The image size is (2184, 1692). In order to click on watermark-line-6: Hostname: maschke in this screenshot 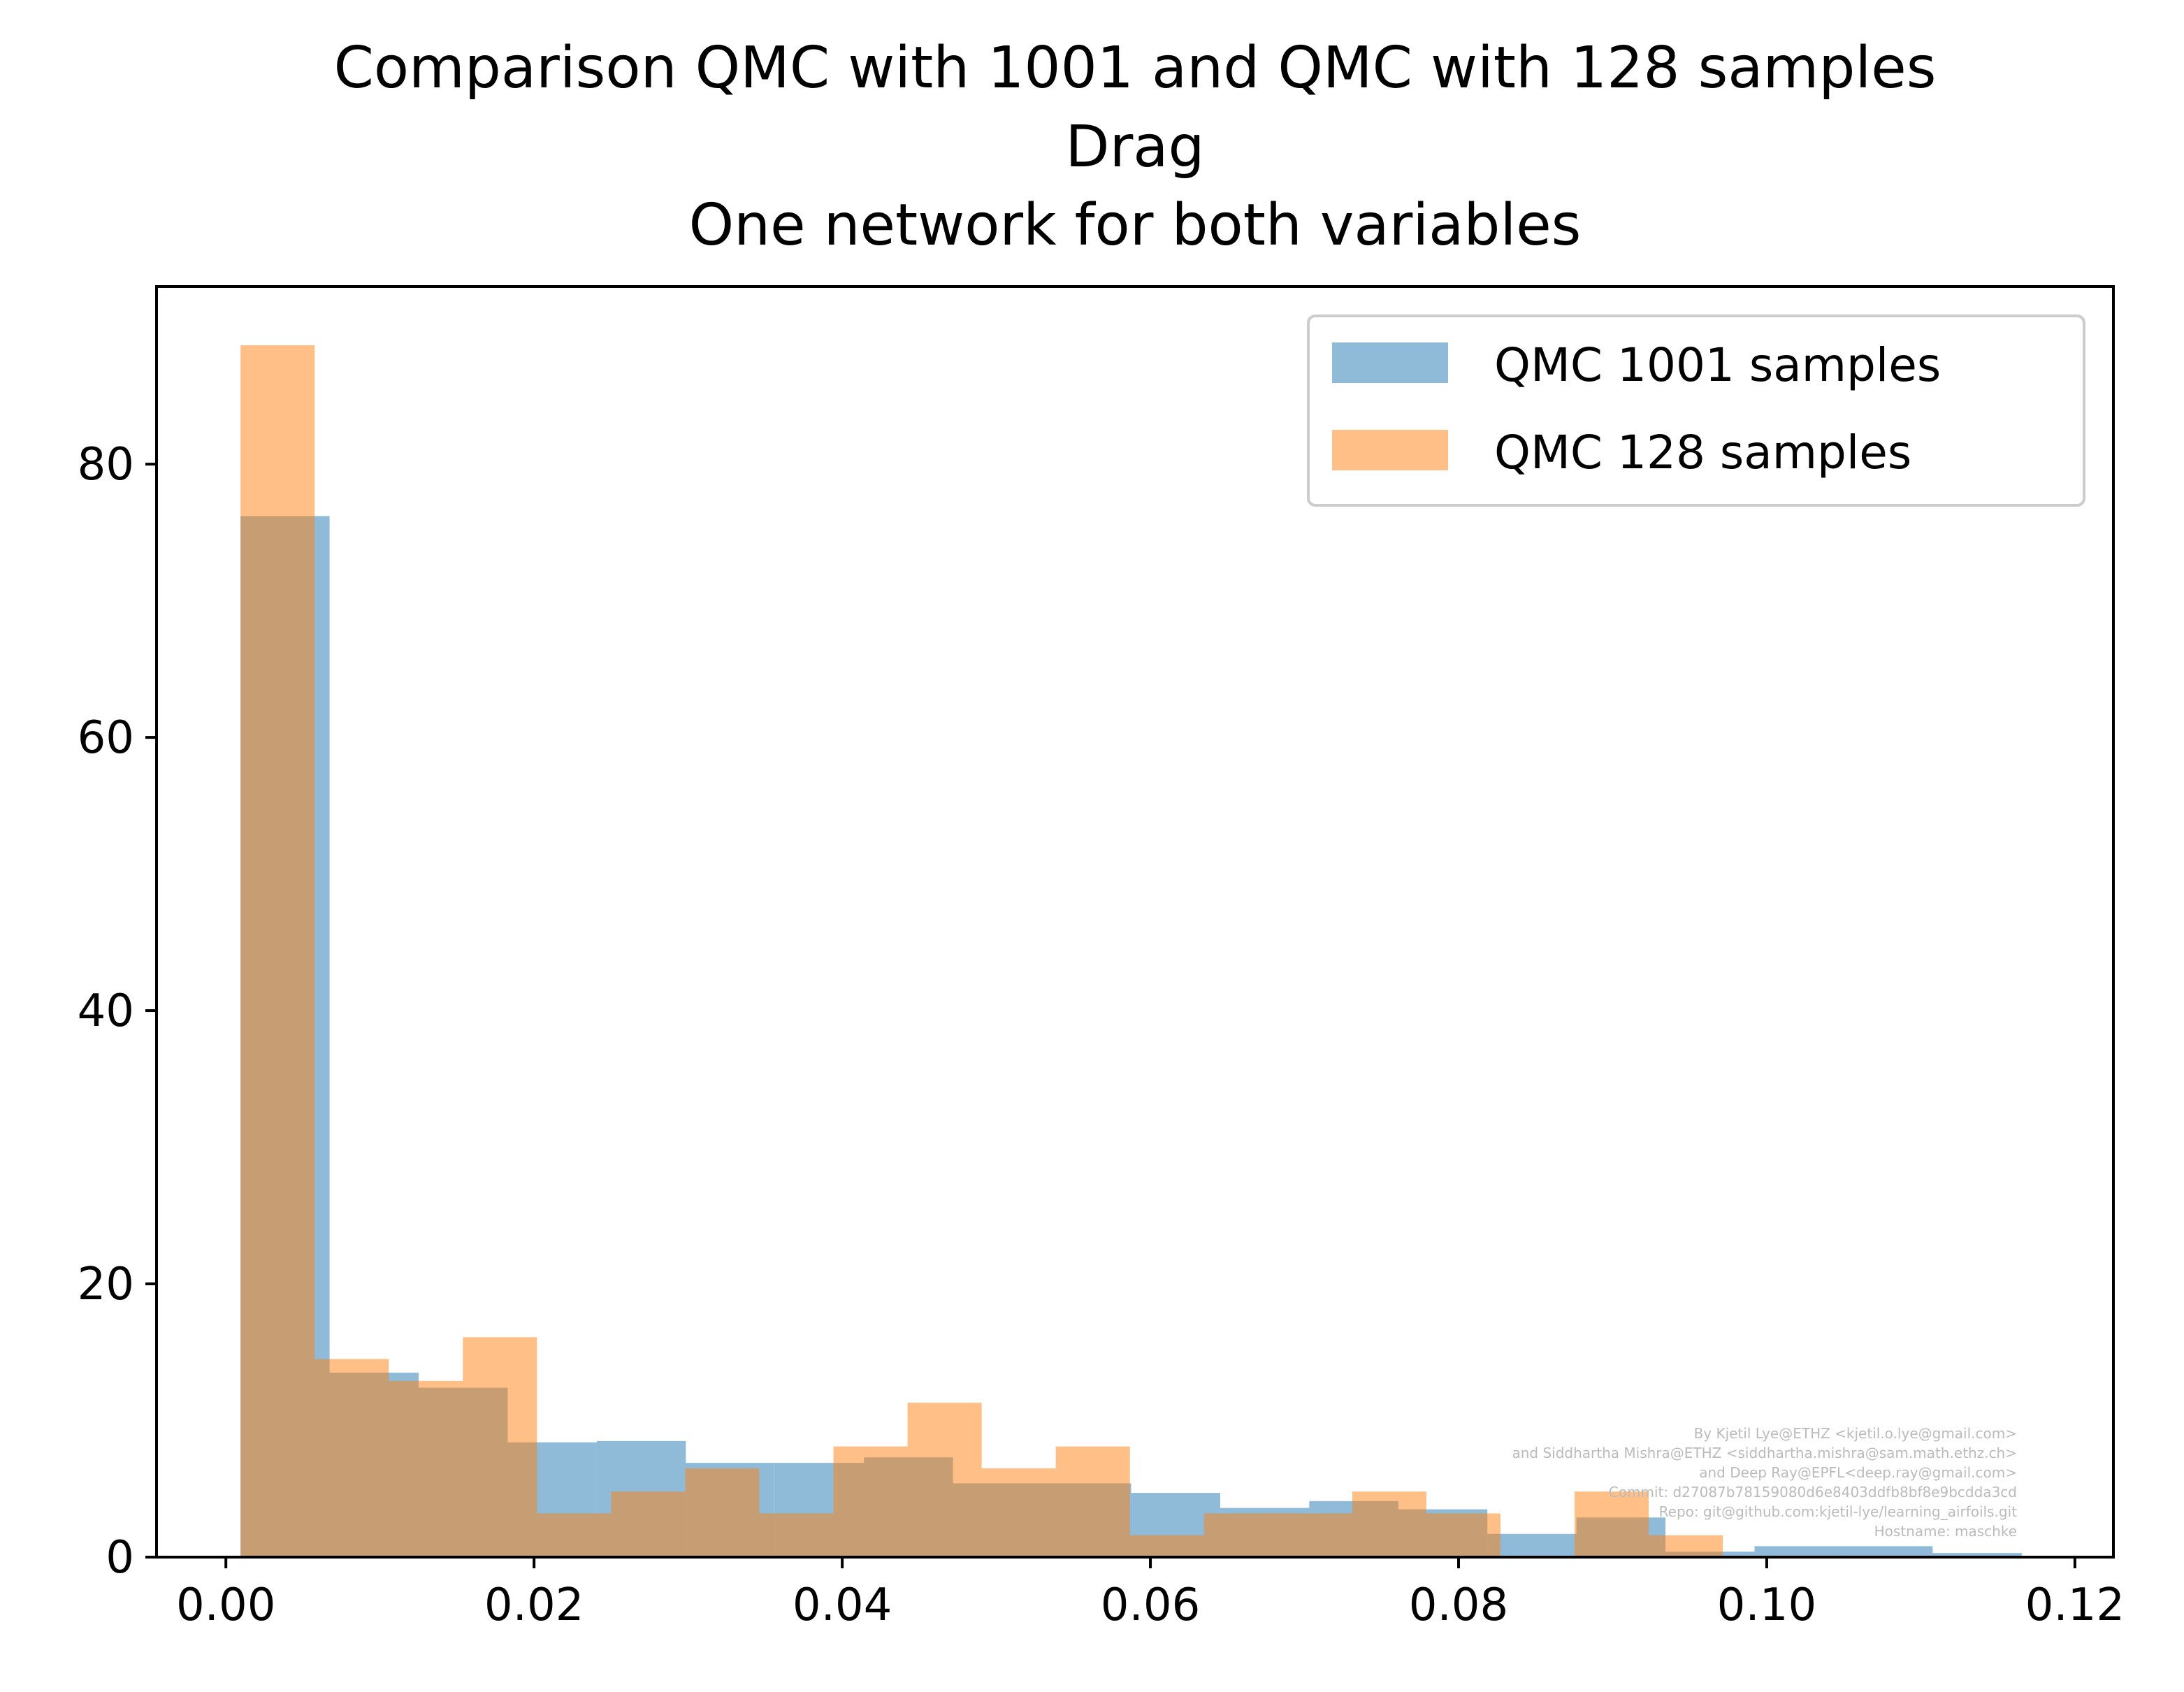, I will do `click(1945, 1531)`.